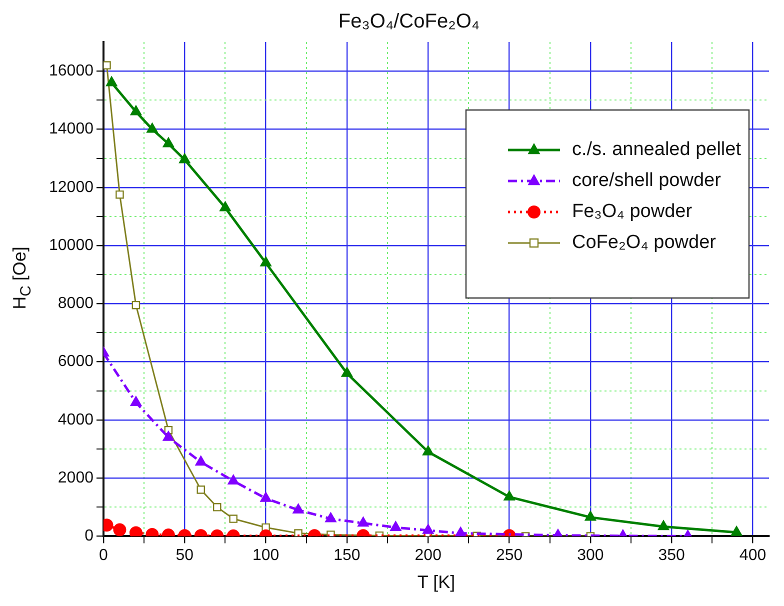 Image resolution: width=784 pixels, height=606 pixels. Describe the element at coordinates (632, 211) in the screenshot. I see `legend-label: Fe₃O₄ powder` at that location.